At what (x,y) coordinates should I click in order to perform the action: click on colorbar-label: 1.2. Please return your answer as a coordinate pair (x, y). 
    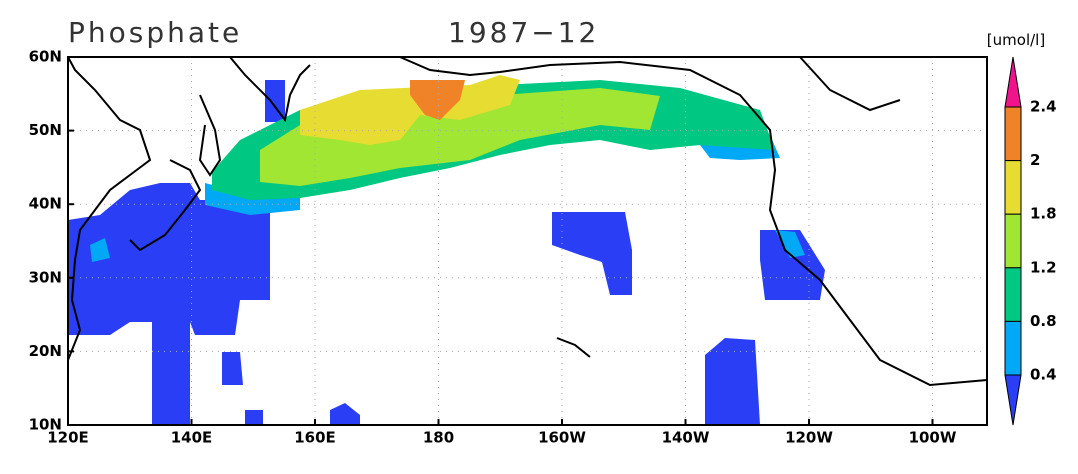
    Looking at the image, I should click on (1043, 267).